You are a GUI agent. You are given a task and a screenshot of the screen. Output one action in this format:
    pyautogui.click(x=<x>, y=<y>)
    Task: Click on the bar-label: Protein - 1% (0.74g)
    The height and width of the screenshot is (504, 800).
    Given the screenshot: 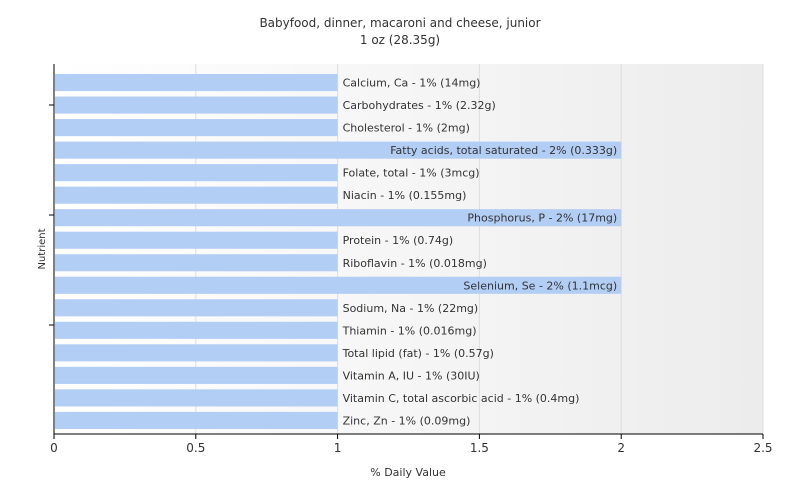 What is the action you would take?
    pyautogui.click(x=398, y=240)
    